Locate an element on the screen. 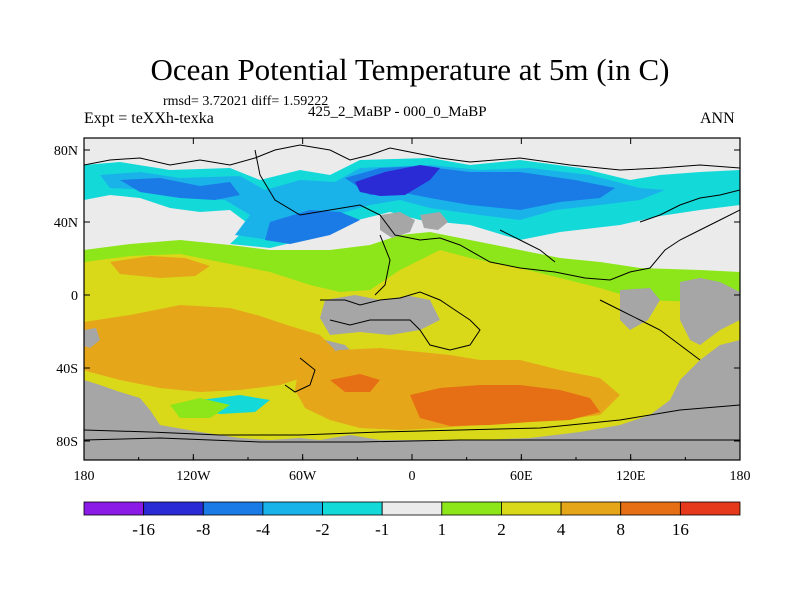 The image size is (800, 600). missing-patch-west is located at coordinates (92, 338).